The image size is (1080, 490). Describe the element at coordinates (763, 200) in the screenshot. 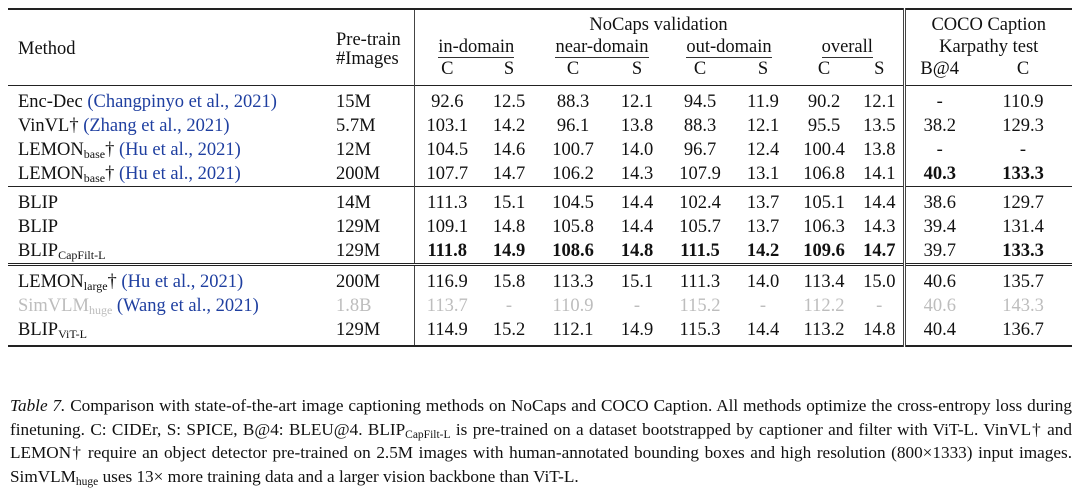

I see `score-cell: 13.7` at that location.